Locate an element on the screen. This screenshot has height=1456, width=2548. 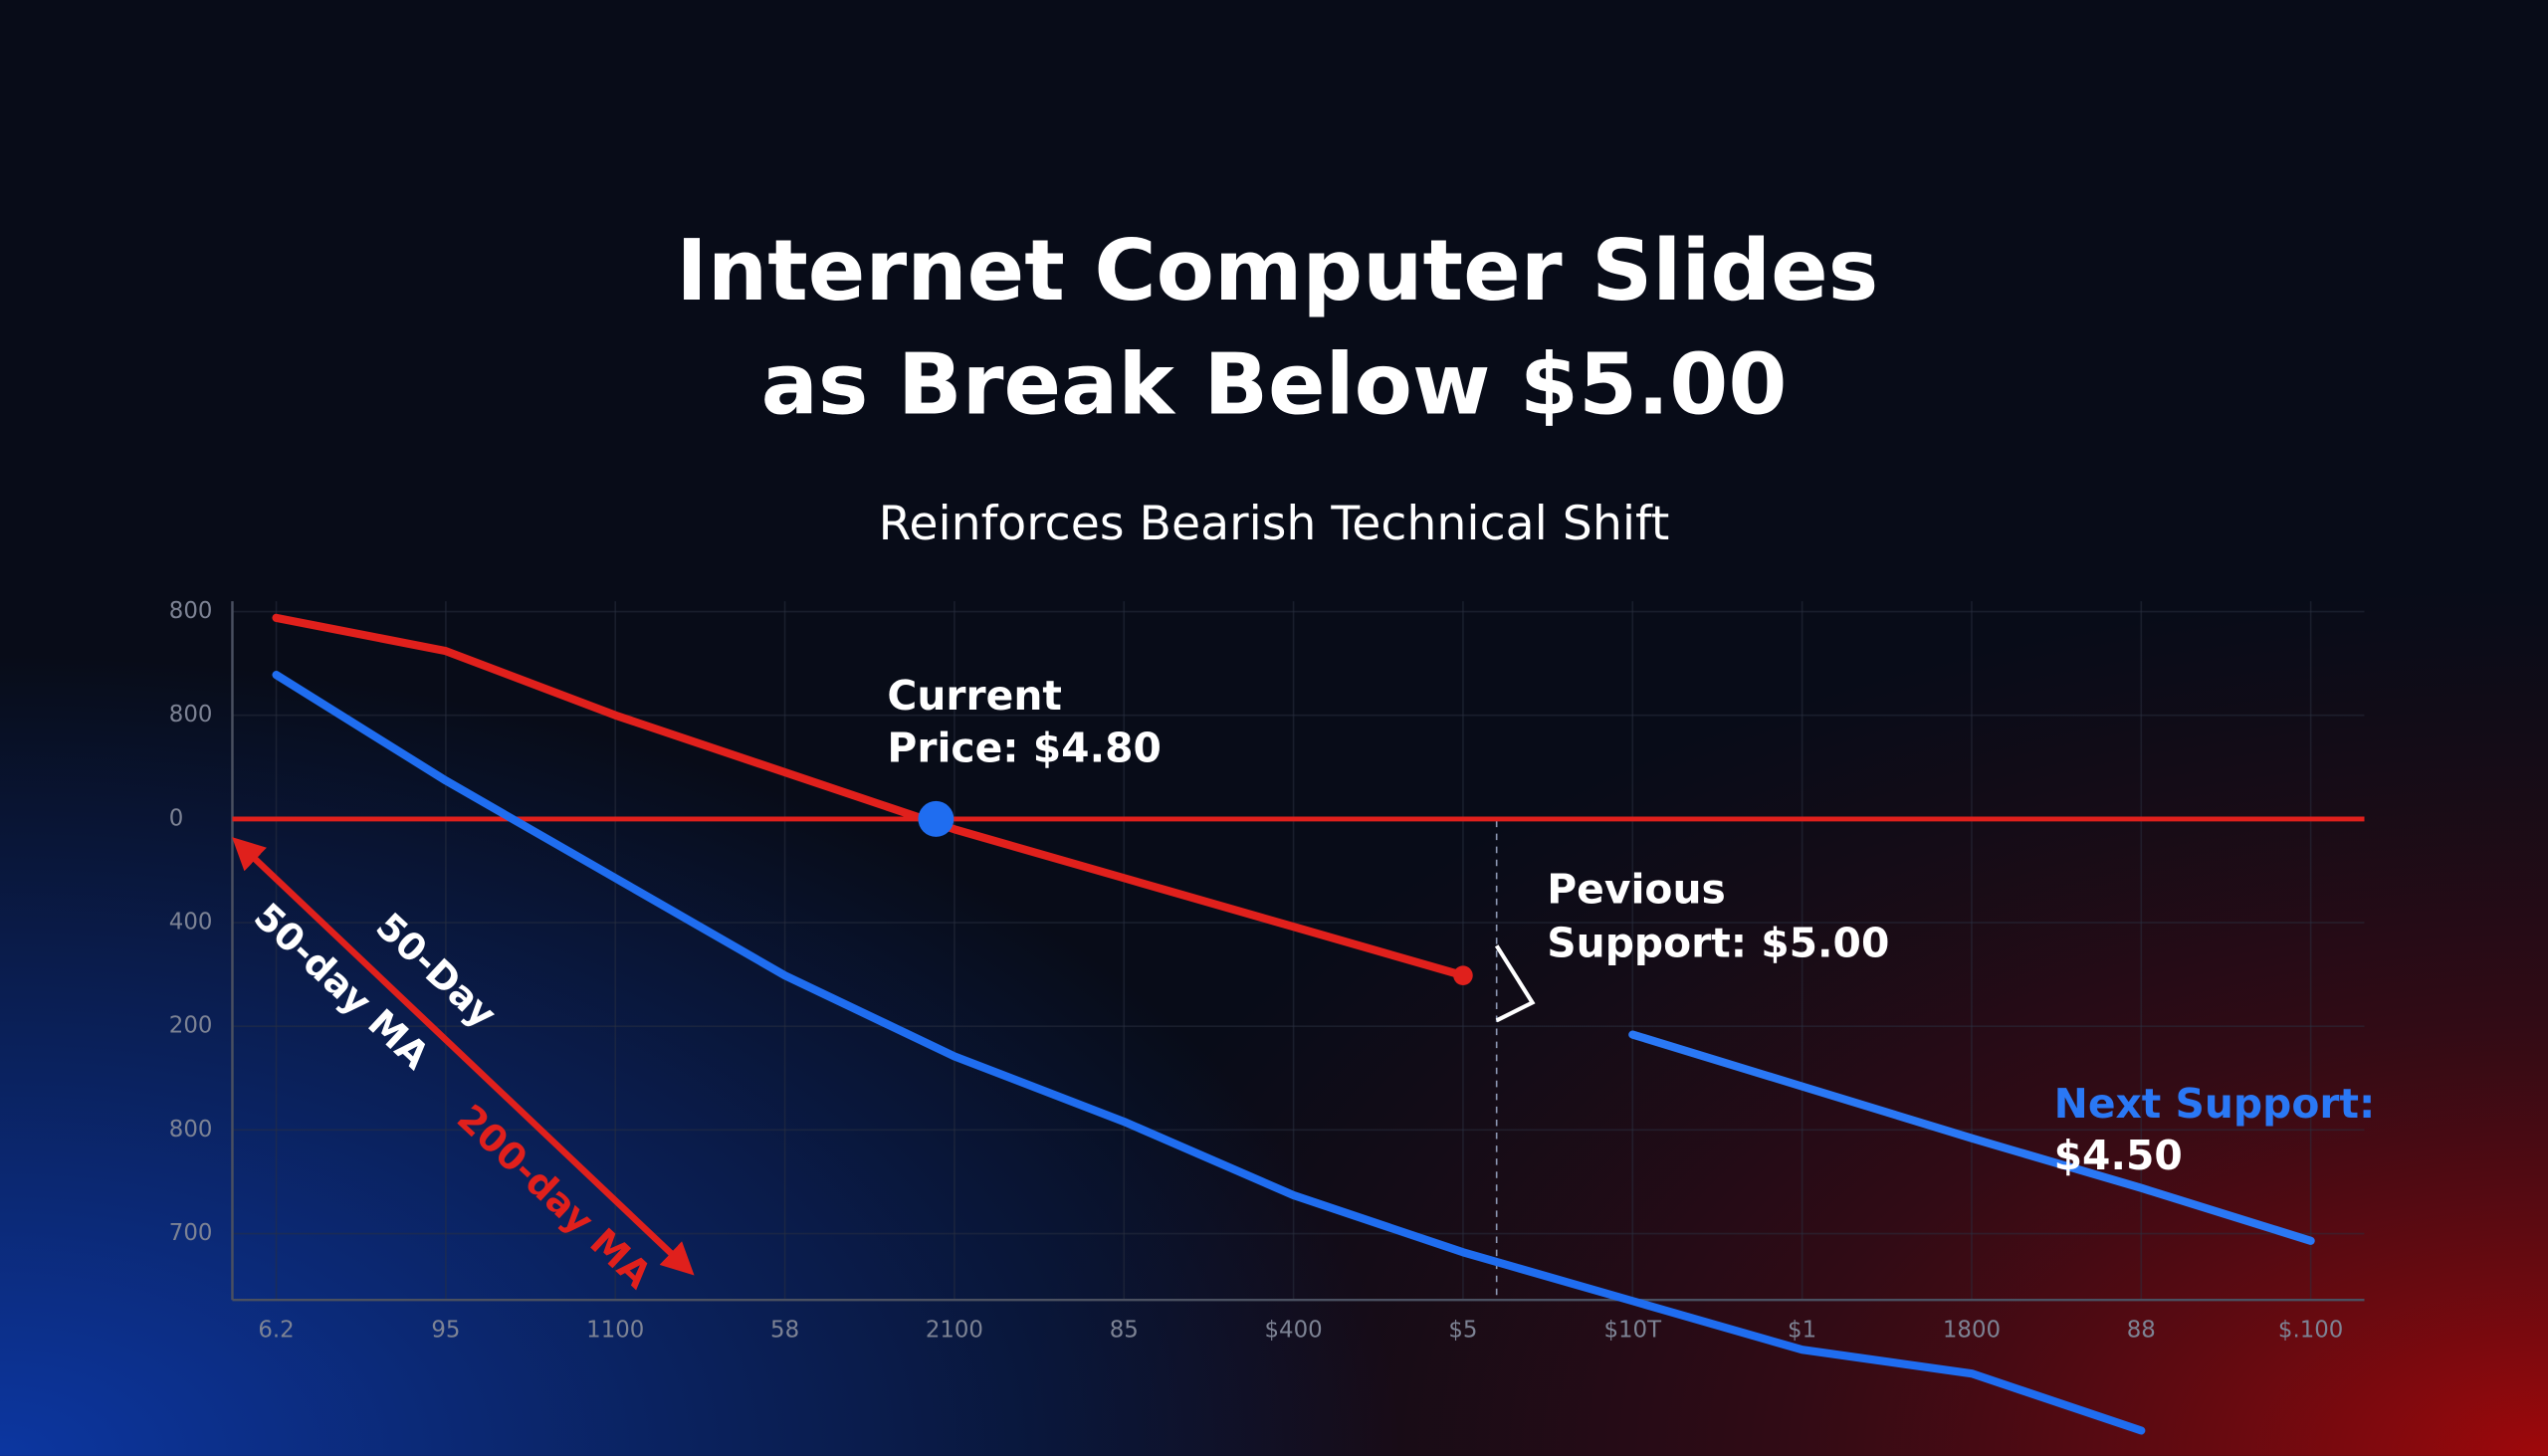
x-tick-label: $10T is located at coordinates (1632, 1331).